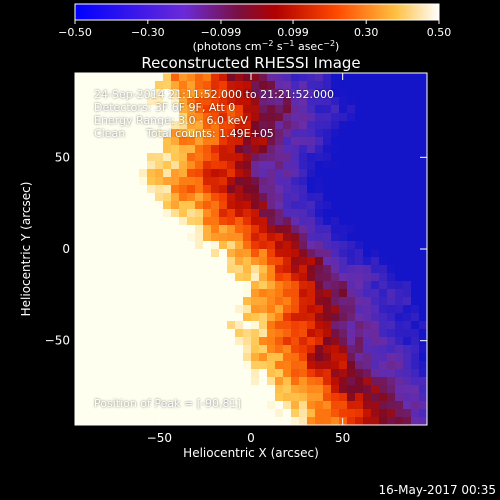 The image size is (500, 500). I want to click on x-axis-label: Heliocentric X (arcsec), so click(251, 453).